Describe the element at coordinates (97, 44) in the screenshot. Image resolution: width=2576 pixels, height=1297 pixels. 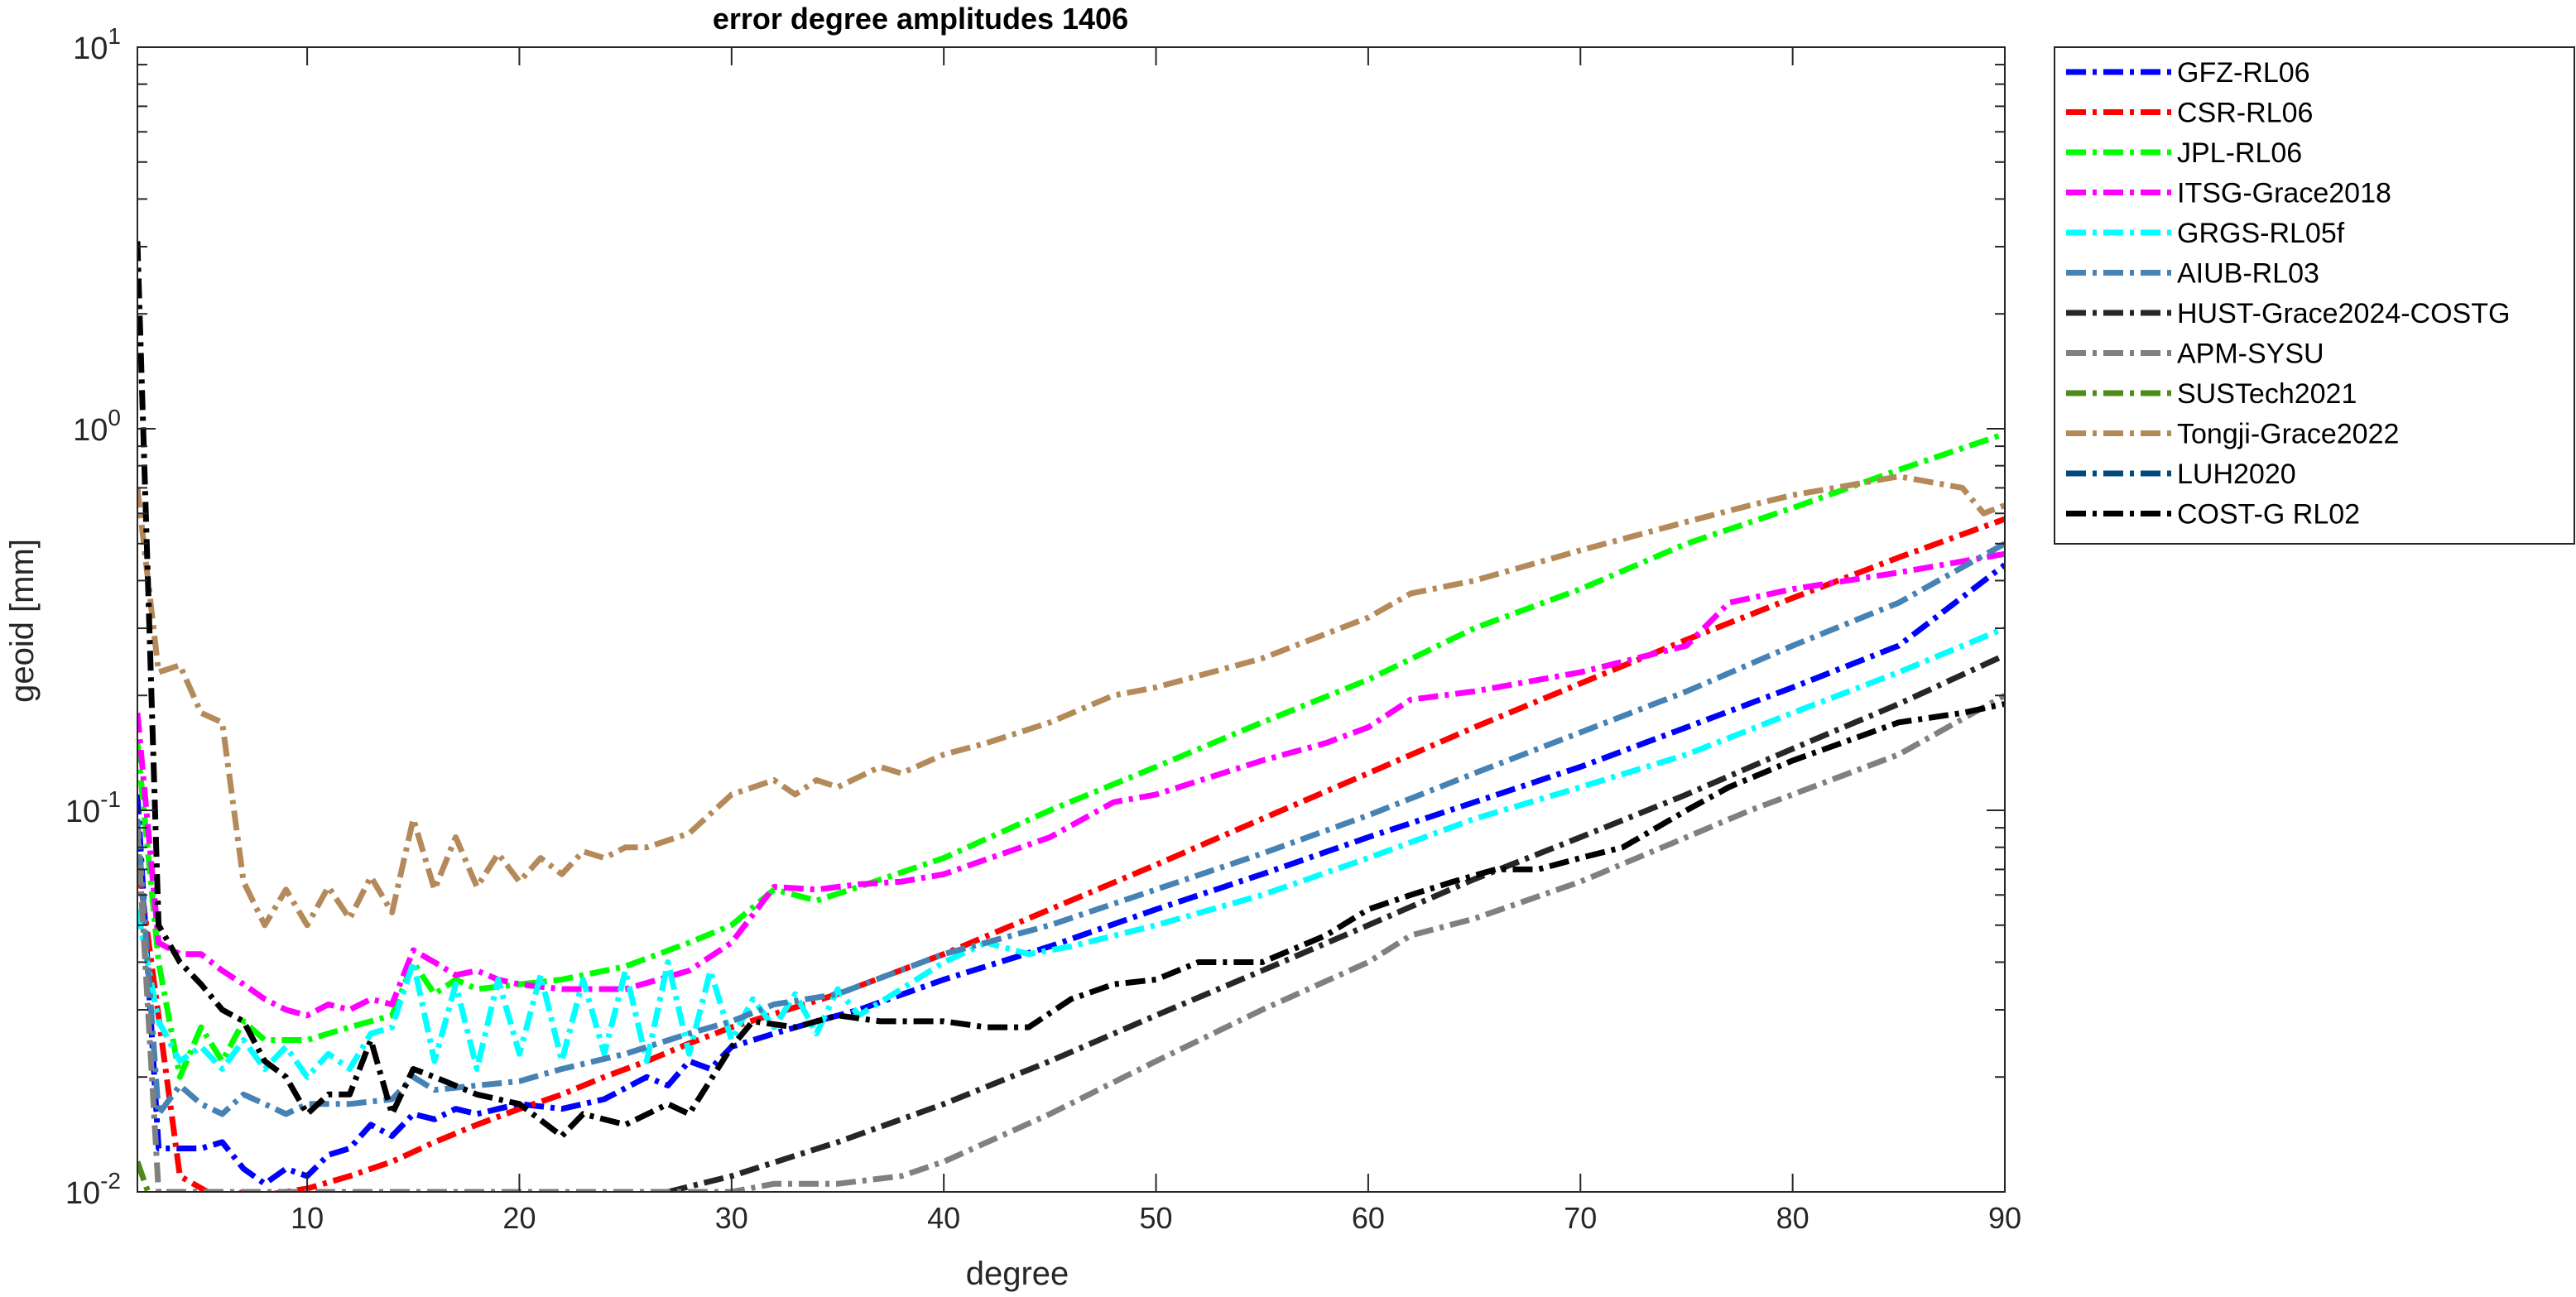
I see `y-tick-label-3: 10¹` at that location.